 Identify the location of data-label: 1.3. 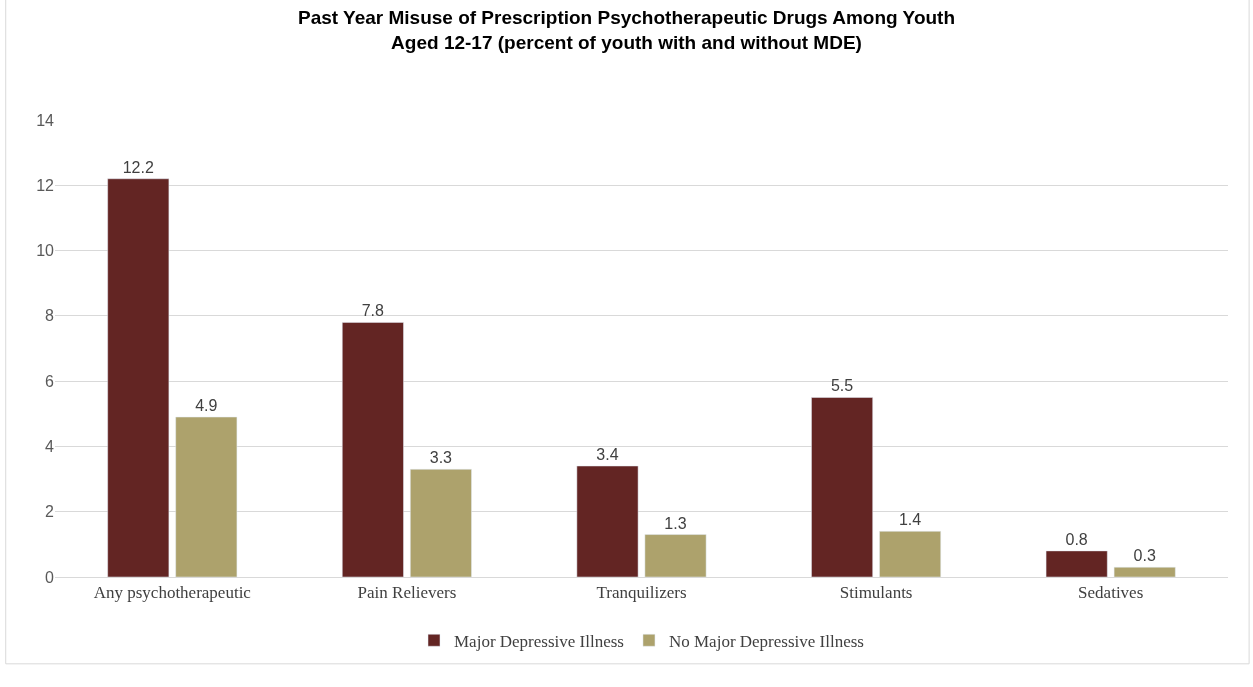
(675, 523).